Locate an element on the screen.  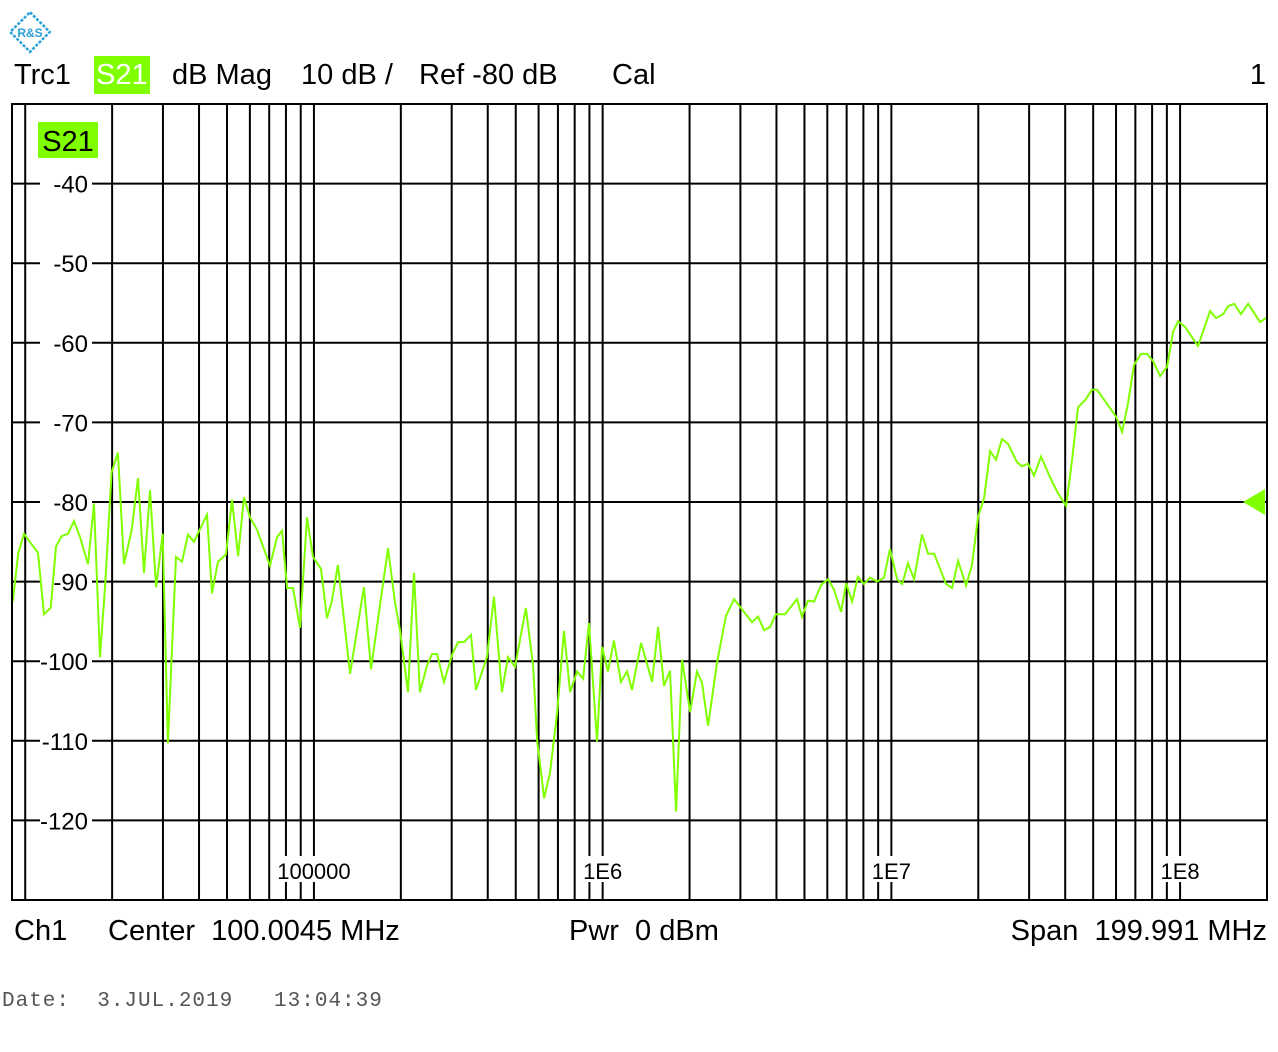
y-tick-label: -100 is located at coordinates (64, 662).